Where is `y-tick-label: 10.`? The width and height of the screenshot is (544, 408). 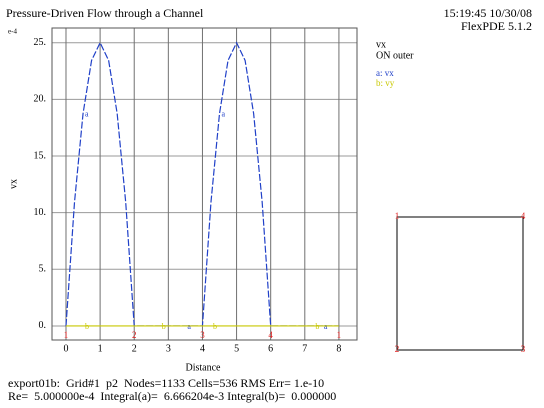 y-tick-label: 10. is located at coordinates (40, 212).